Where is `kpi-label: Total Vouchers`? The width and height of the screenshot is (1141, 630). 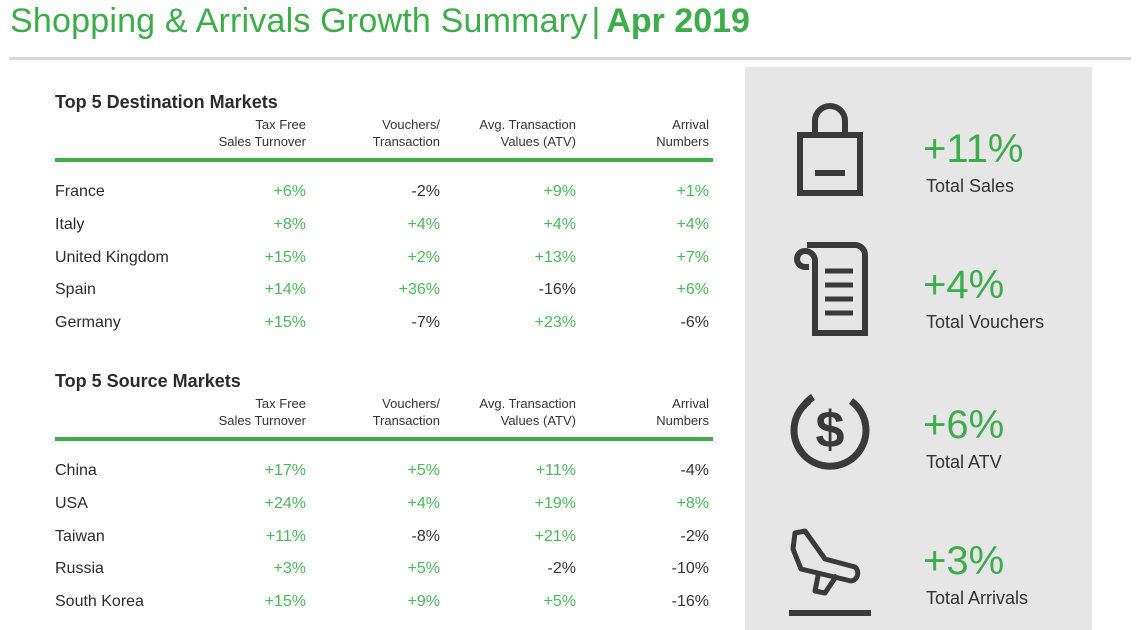 kpi-label: Total Vouchers is located at coordinates (985, 322).